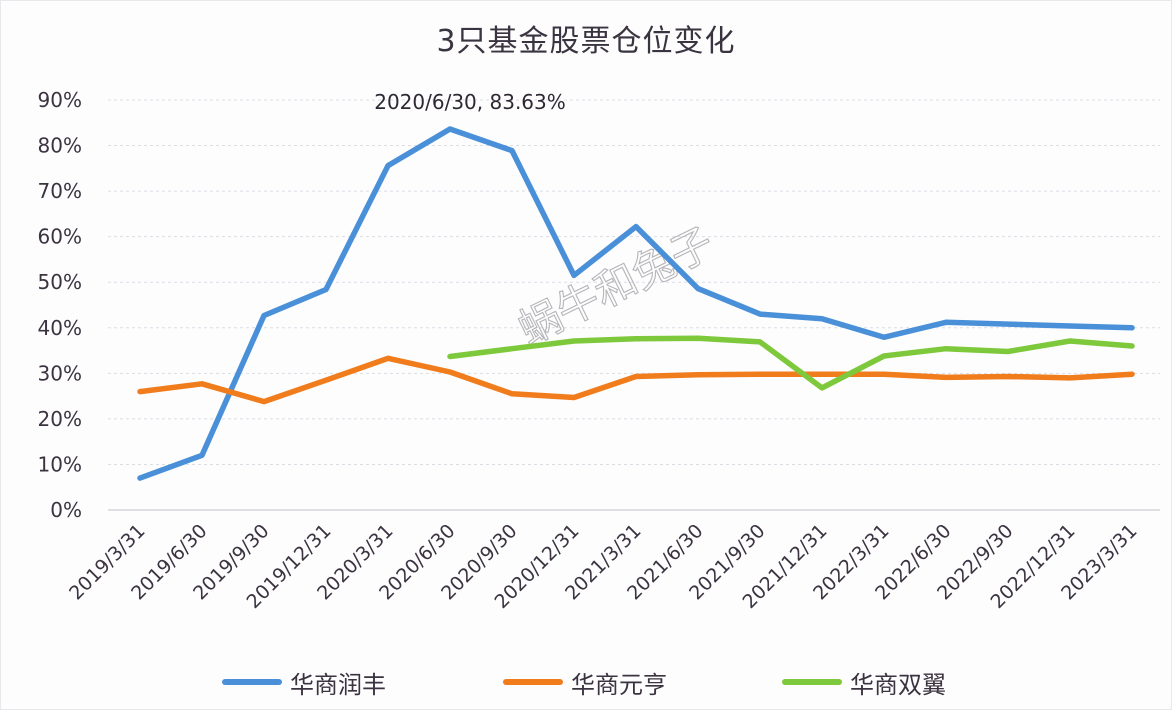  I want to click on y-tick-label: 80%, so click(60, 146).